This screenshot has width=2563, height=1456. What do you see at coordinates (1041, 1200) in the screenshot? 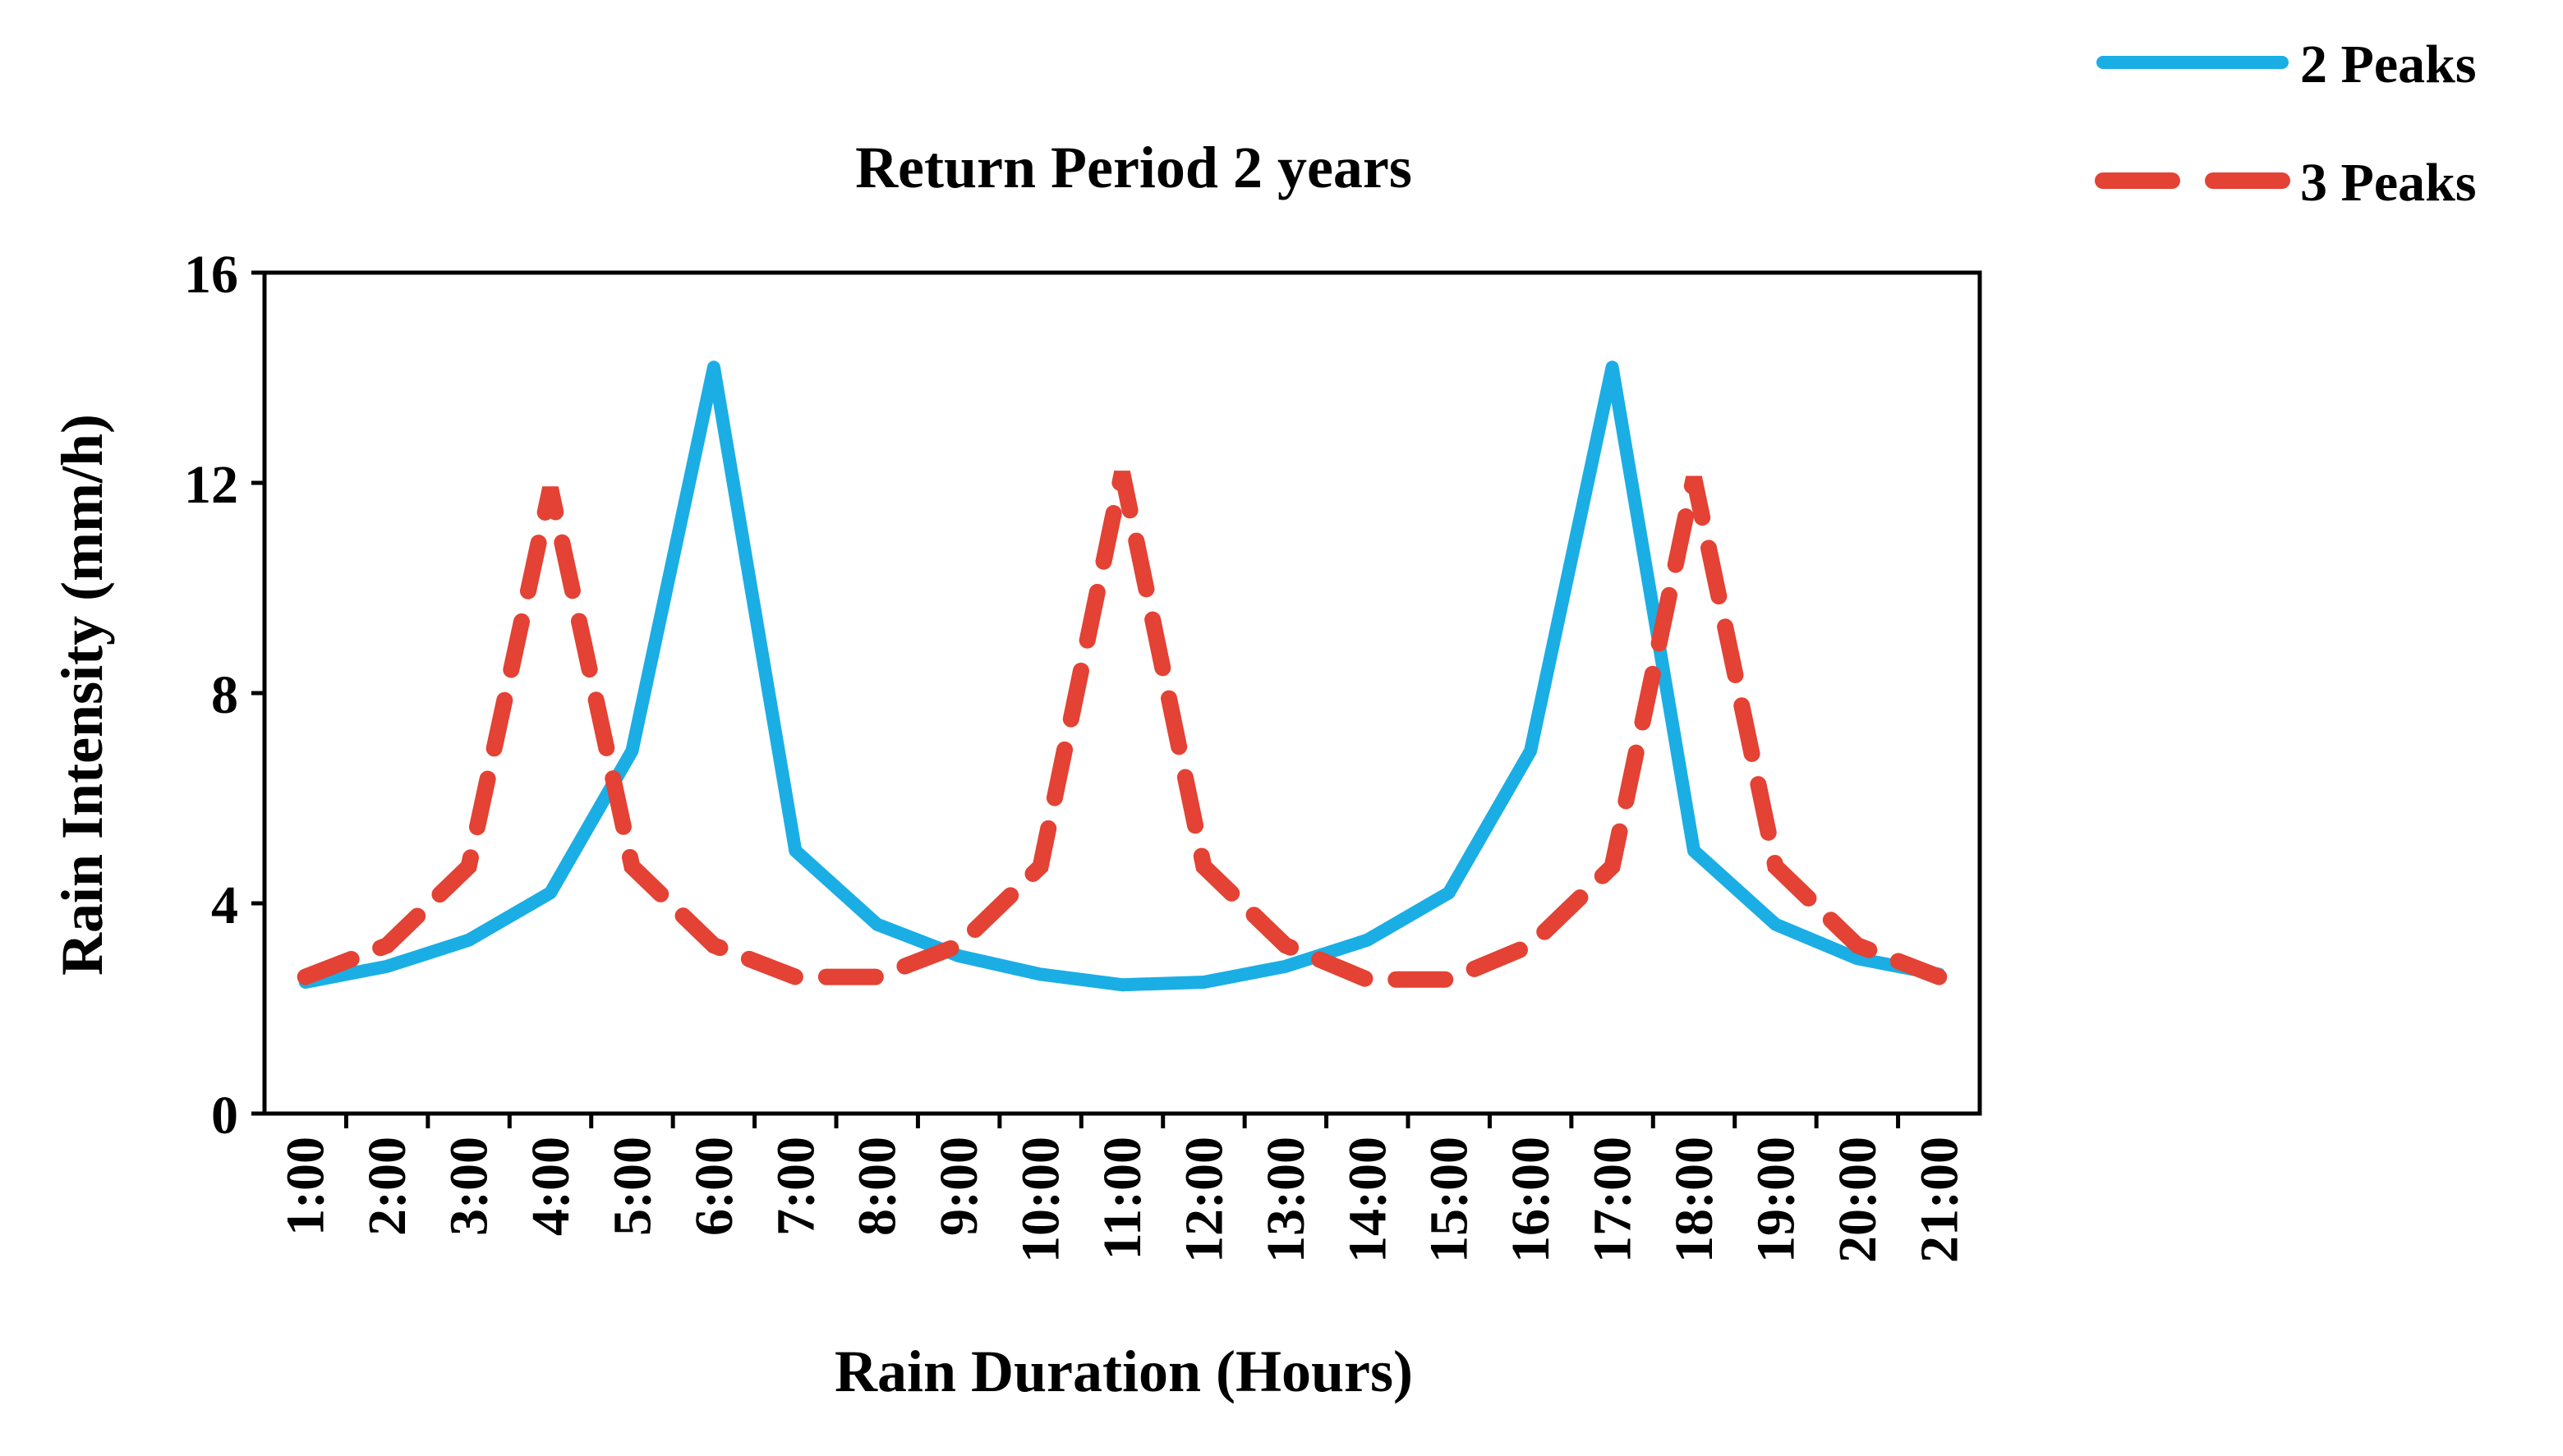
I see `x-tick-label: 10:00` at bounding box center [1041, 1200].